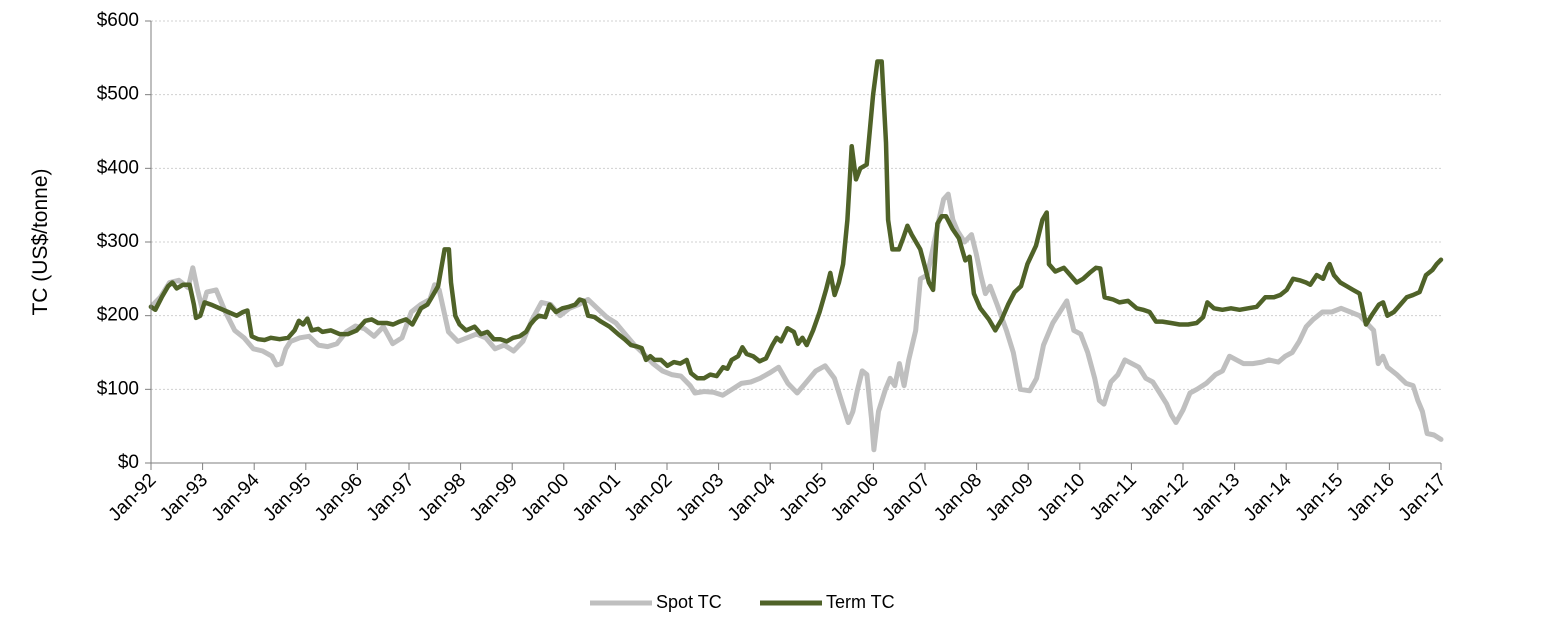 Image resolution: width=1566 pixels, height=638 pixels. What do you see at coordinates (860, 602) in the screenshot?
I see `legend-label: Term TC` at bounding box center [860, 602].